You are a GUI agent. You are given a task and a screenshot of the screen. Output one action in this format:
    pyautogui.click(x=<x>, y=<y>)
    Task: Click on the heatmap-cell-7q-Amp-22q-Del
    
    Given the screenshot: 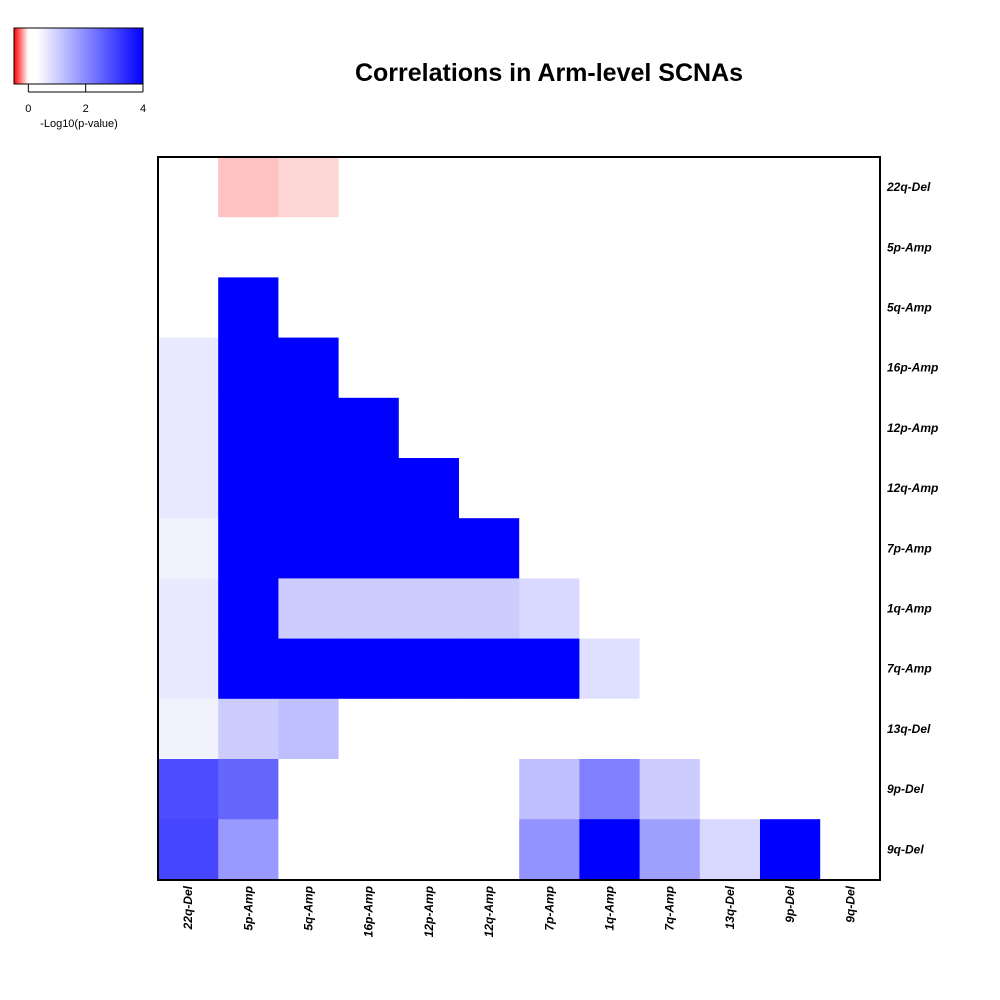 What is the action you would take?
    pyautogui.click(x=188, y=669)
    